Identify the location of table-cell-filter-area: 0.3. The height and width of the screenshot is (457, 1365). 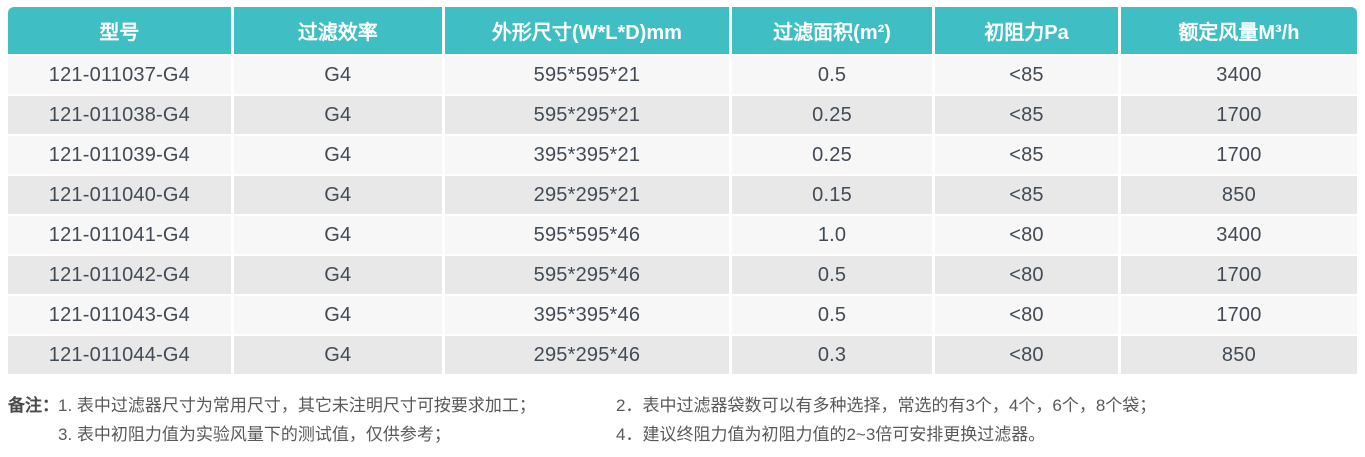
(832, 355).